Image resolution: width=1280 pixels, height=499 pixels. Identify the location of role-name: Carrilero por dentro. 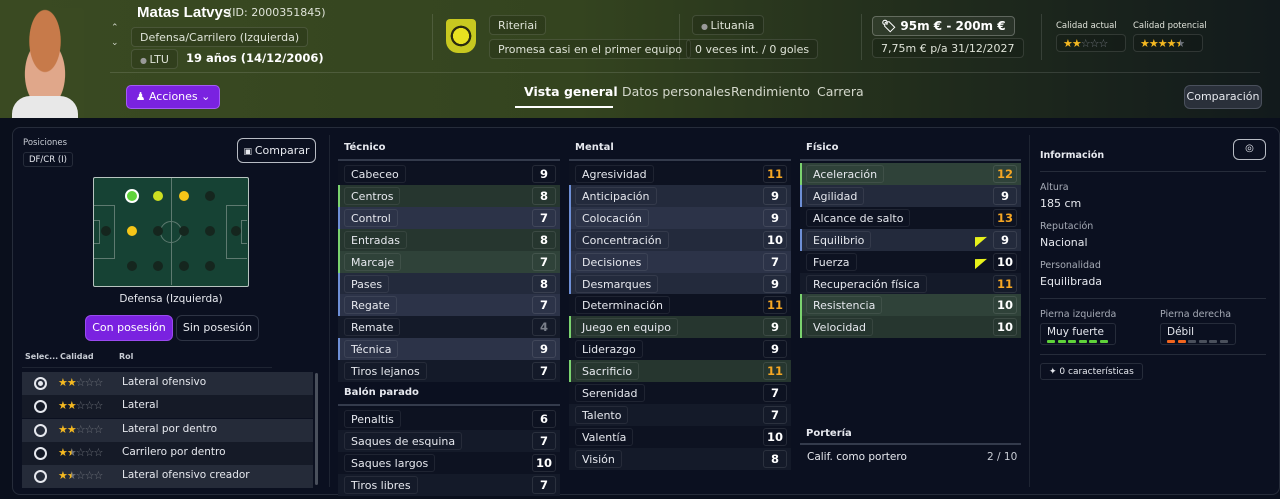
(174, 451).